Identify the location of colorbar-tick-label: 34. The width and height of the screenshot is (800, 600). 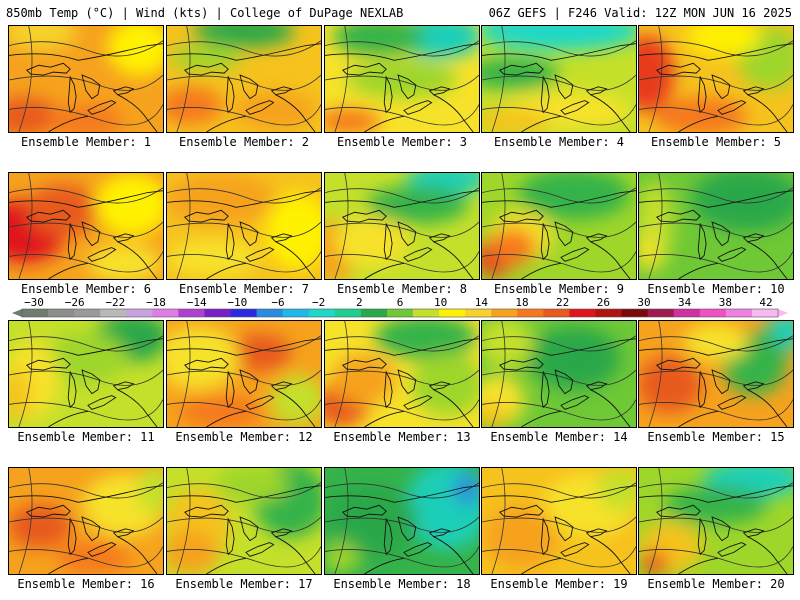
(685, 302).